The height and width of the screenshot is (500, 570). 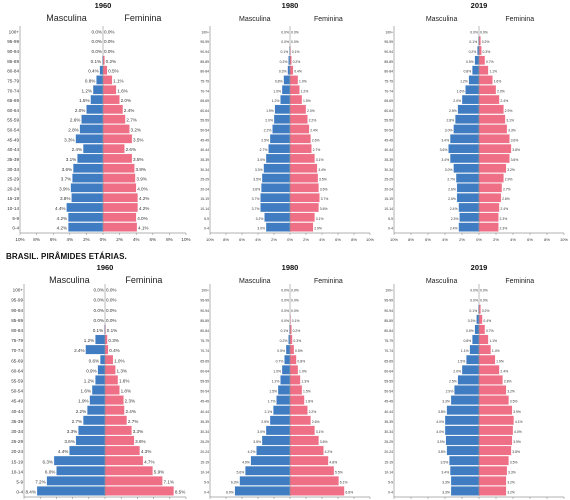 What do you see at coordinates (180, 492) in the screenshot?
I see `value-label-feminina: 8.5%` at bounding box center [180, 492].